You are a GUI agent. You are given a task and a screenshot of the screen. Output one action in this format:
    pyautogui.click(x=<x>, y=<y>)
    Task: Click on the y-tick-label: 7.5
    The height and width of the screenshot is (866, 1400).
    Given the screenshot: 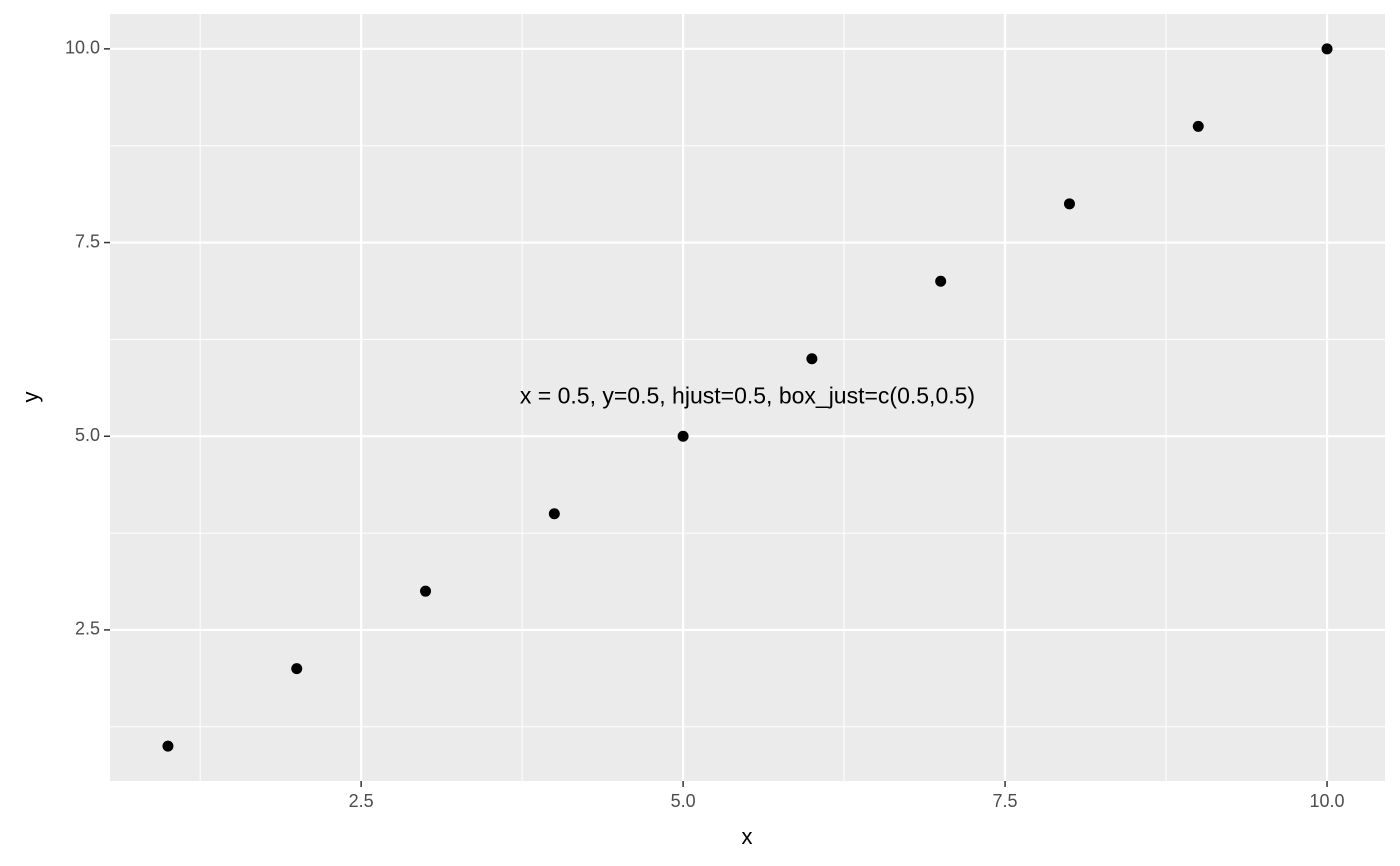 What is the action you would take?
    pyautogui.click(x=87, y=241)
    